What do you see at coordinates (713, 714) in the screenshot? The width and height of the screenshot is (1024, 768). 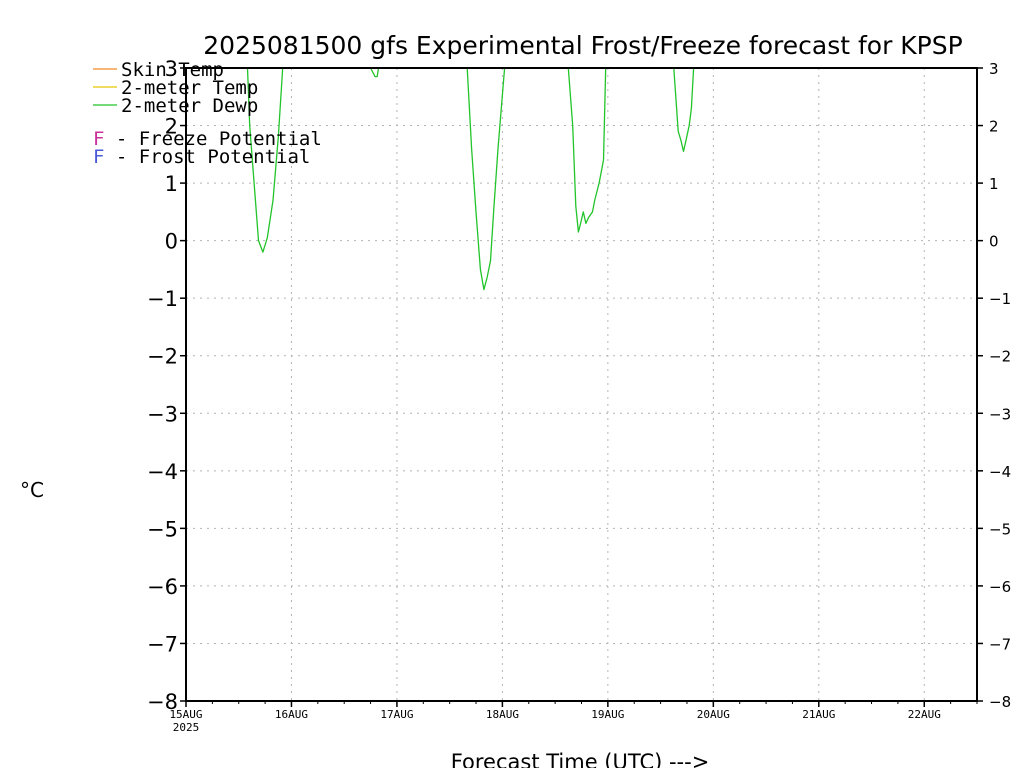 I see `x-tick-label: 20AUG` at bounding box center [713, 714].